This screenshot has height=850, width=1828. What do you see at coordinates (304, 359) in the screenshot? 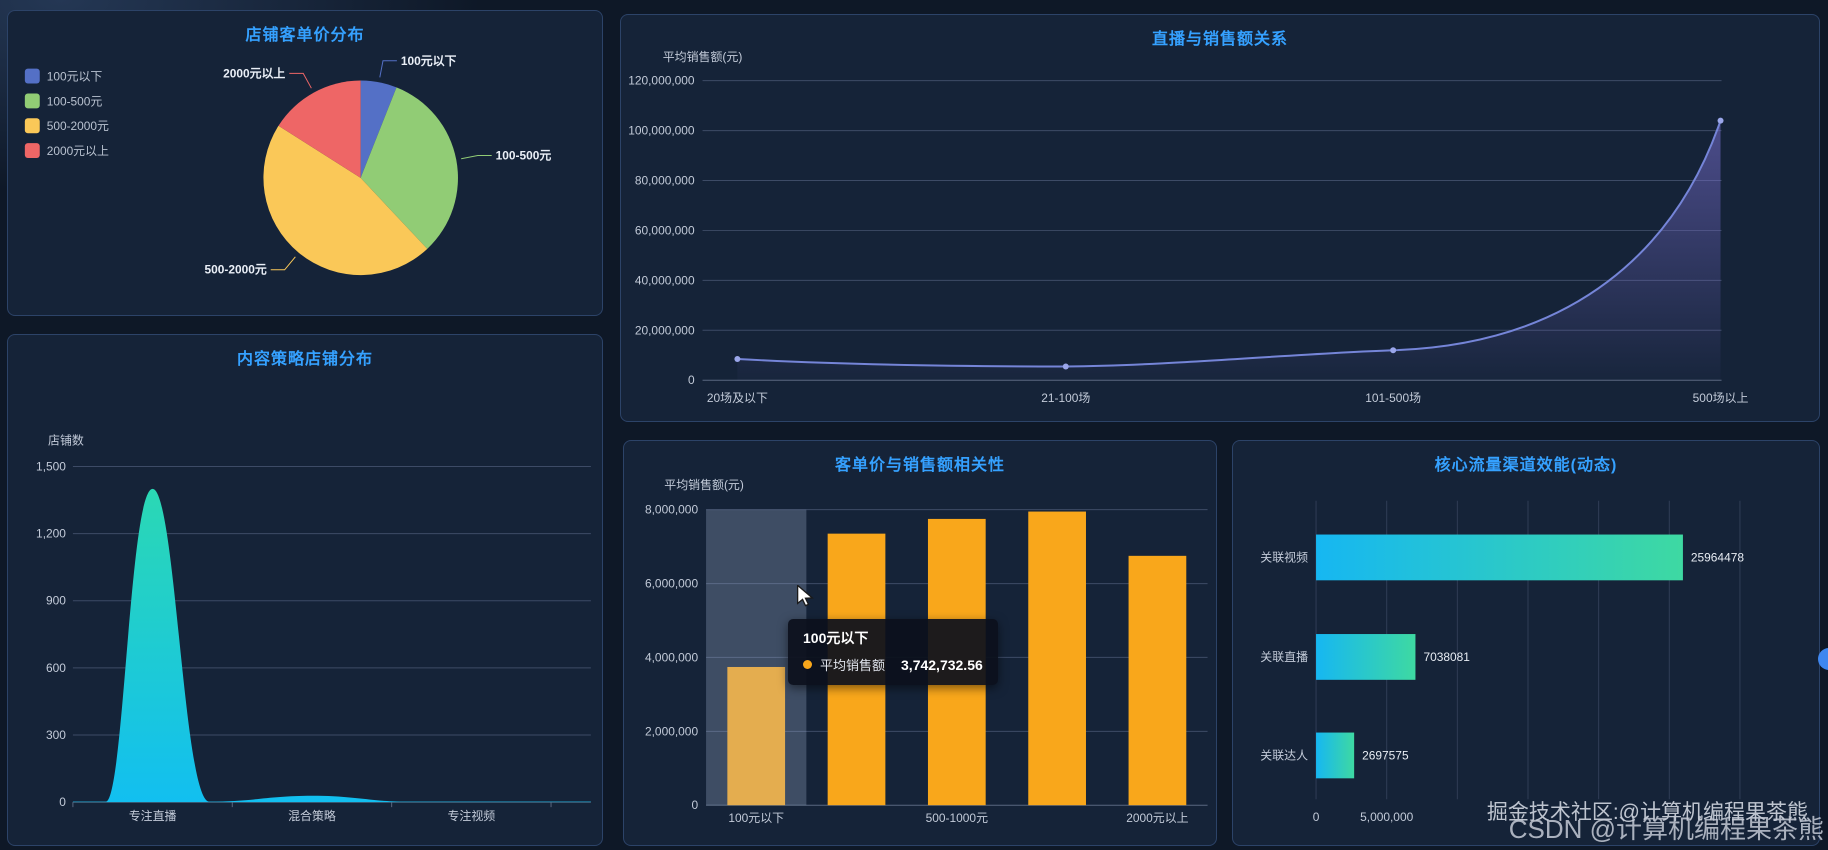
I see `panel-title-strategy: 内容策略店铺分布` at bounding box center [304, 359].